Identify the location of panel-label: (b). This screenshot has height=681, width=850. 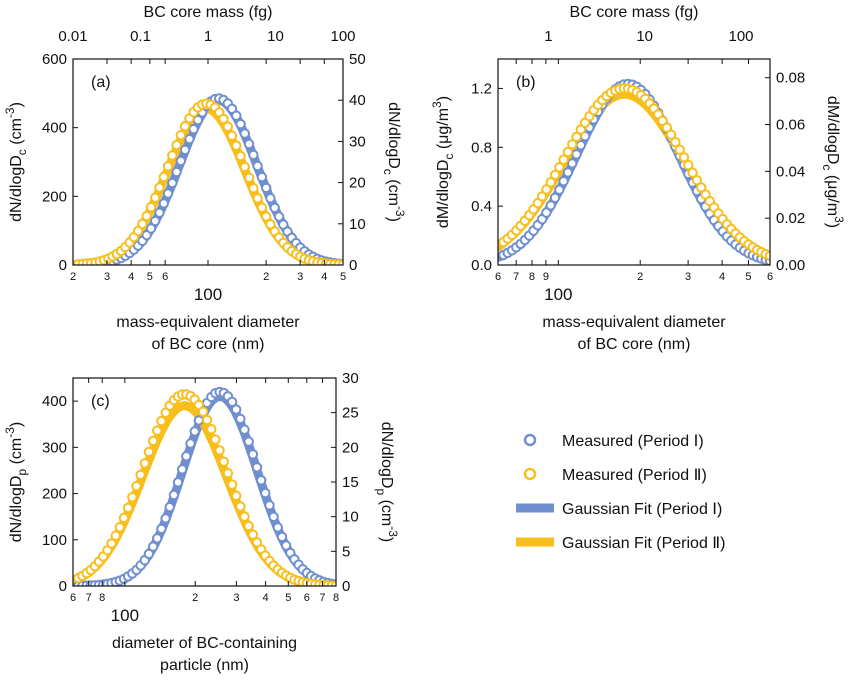
(526, 82).